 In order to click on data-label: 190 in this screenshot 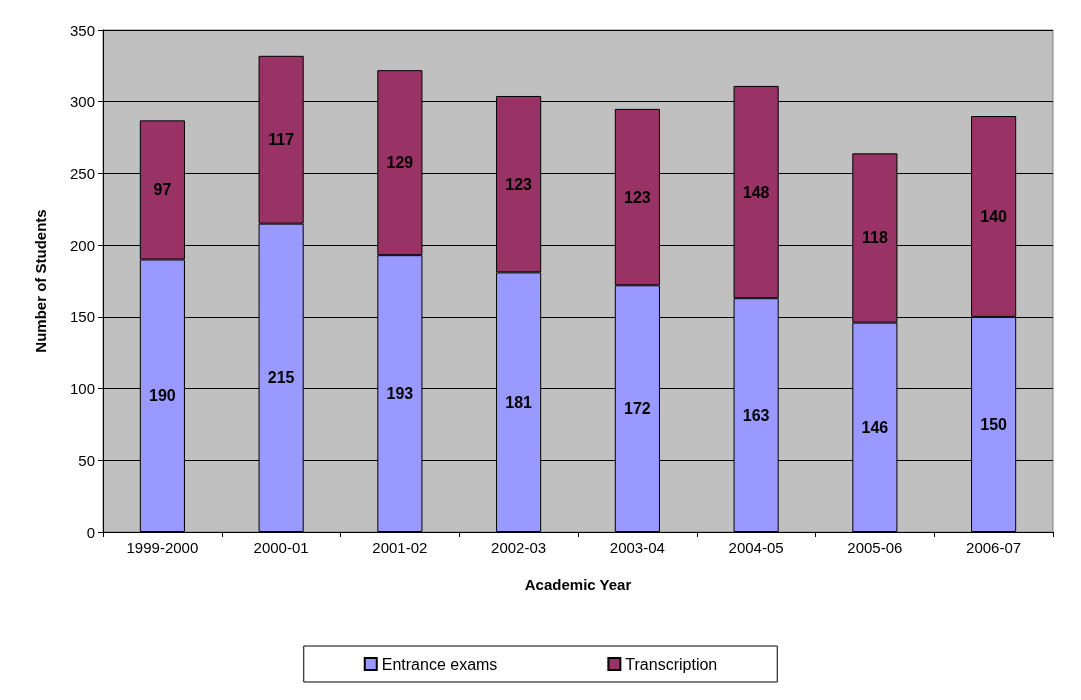, I will do `click(162, 396)`.